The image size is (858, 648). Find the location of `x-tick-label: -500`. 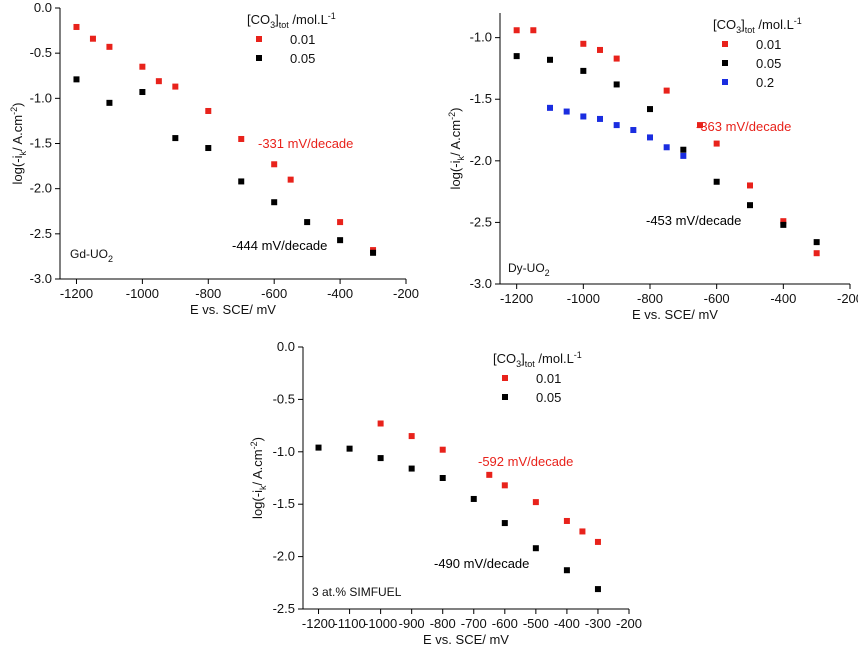

x-tick-label: -500 is located at coordinates (536, 623).